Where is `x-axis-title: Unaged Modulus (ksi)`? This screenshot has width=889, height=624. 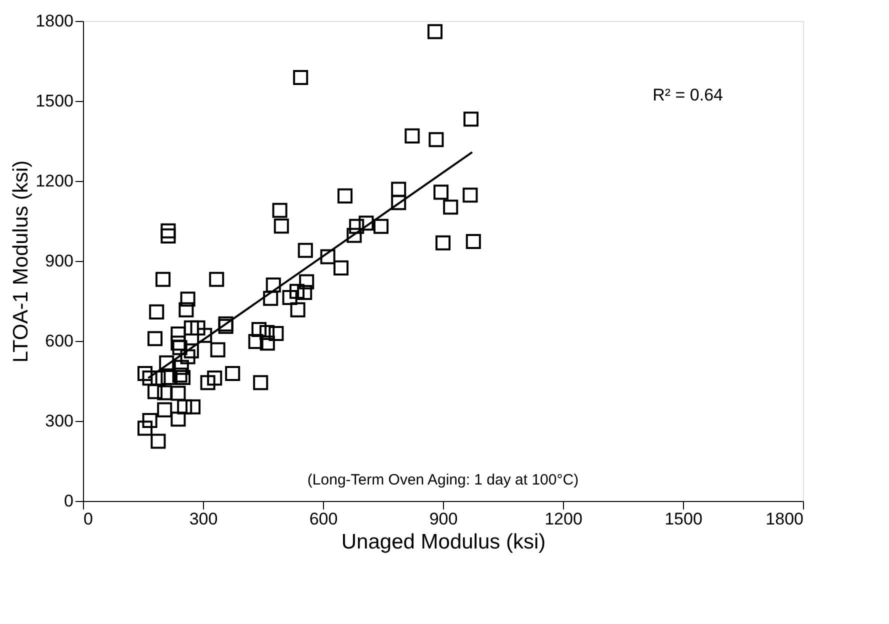
x-axis-title: Unaged Modulus (ksi) is located at coordinates (443, 542).